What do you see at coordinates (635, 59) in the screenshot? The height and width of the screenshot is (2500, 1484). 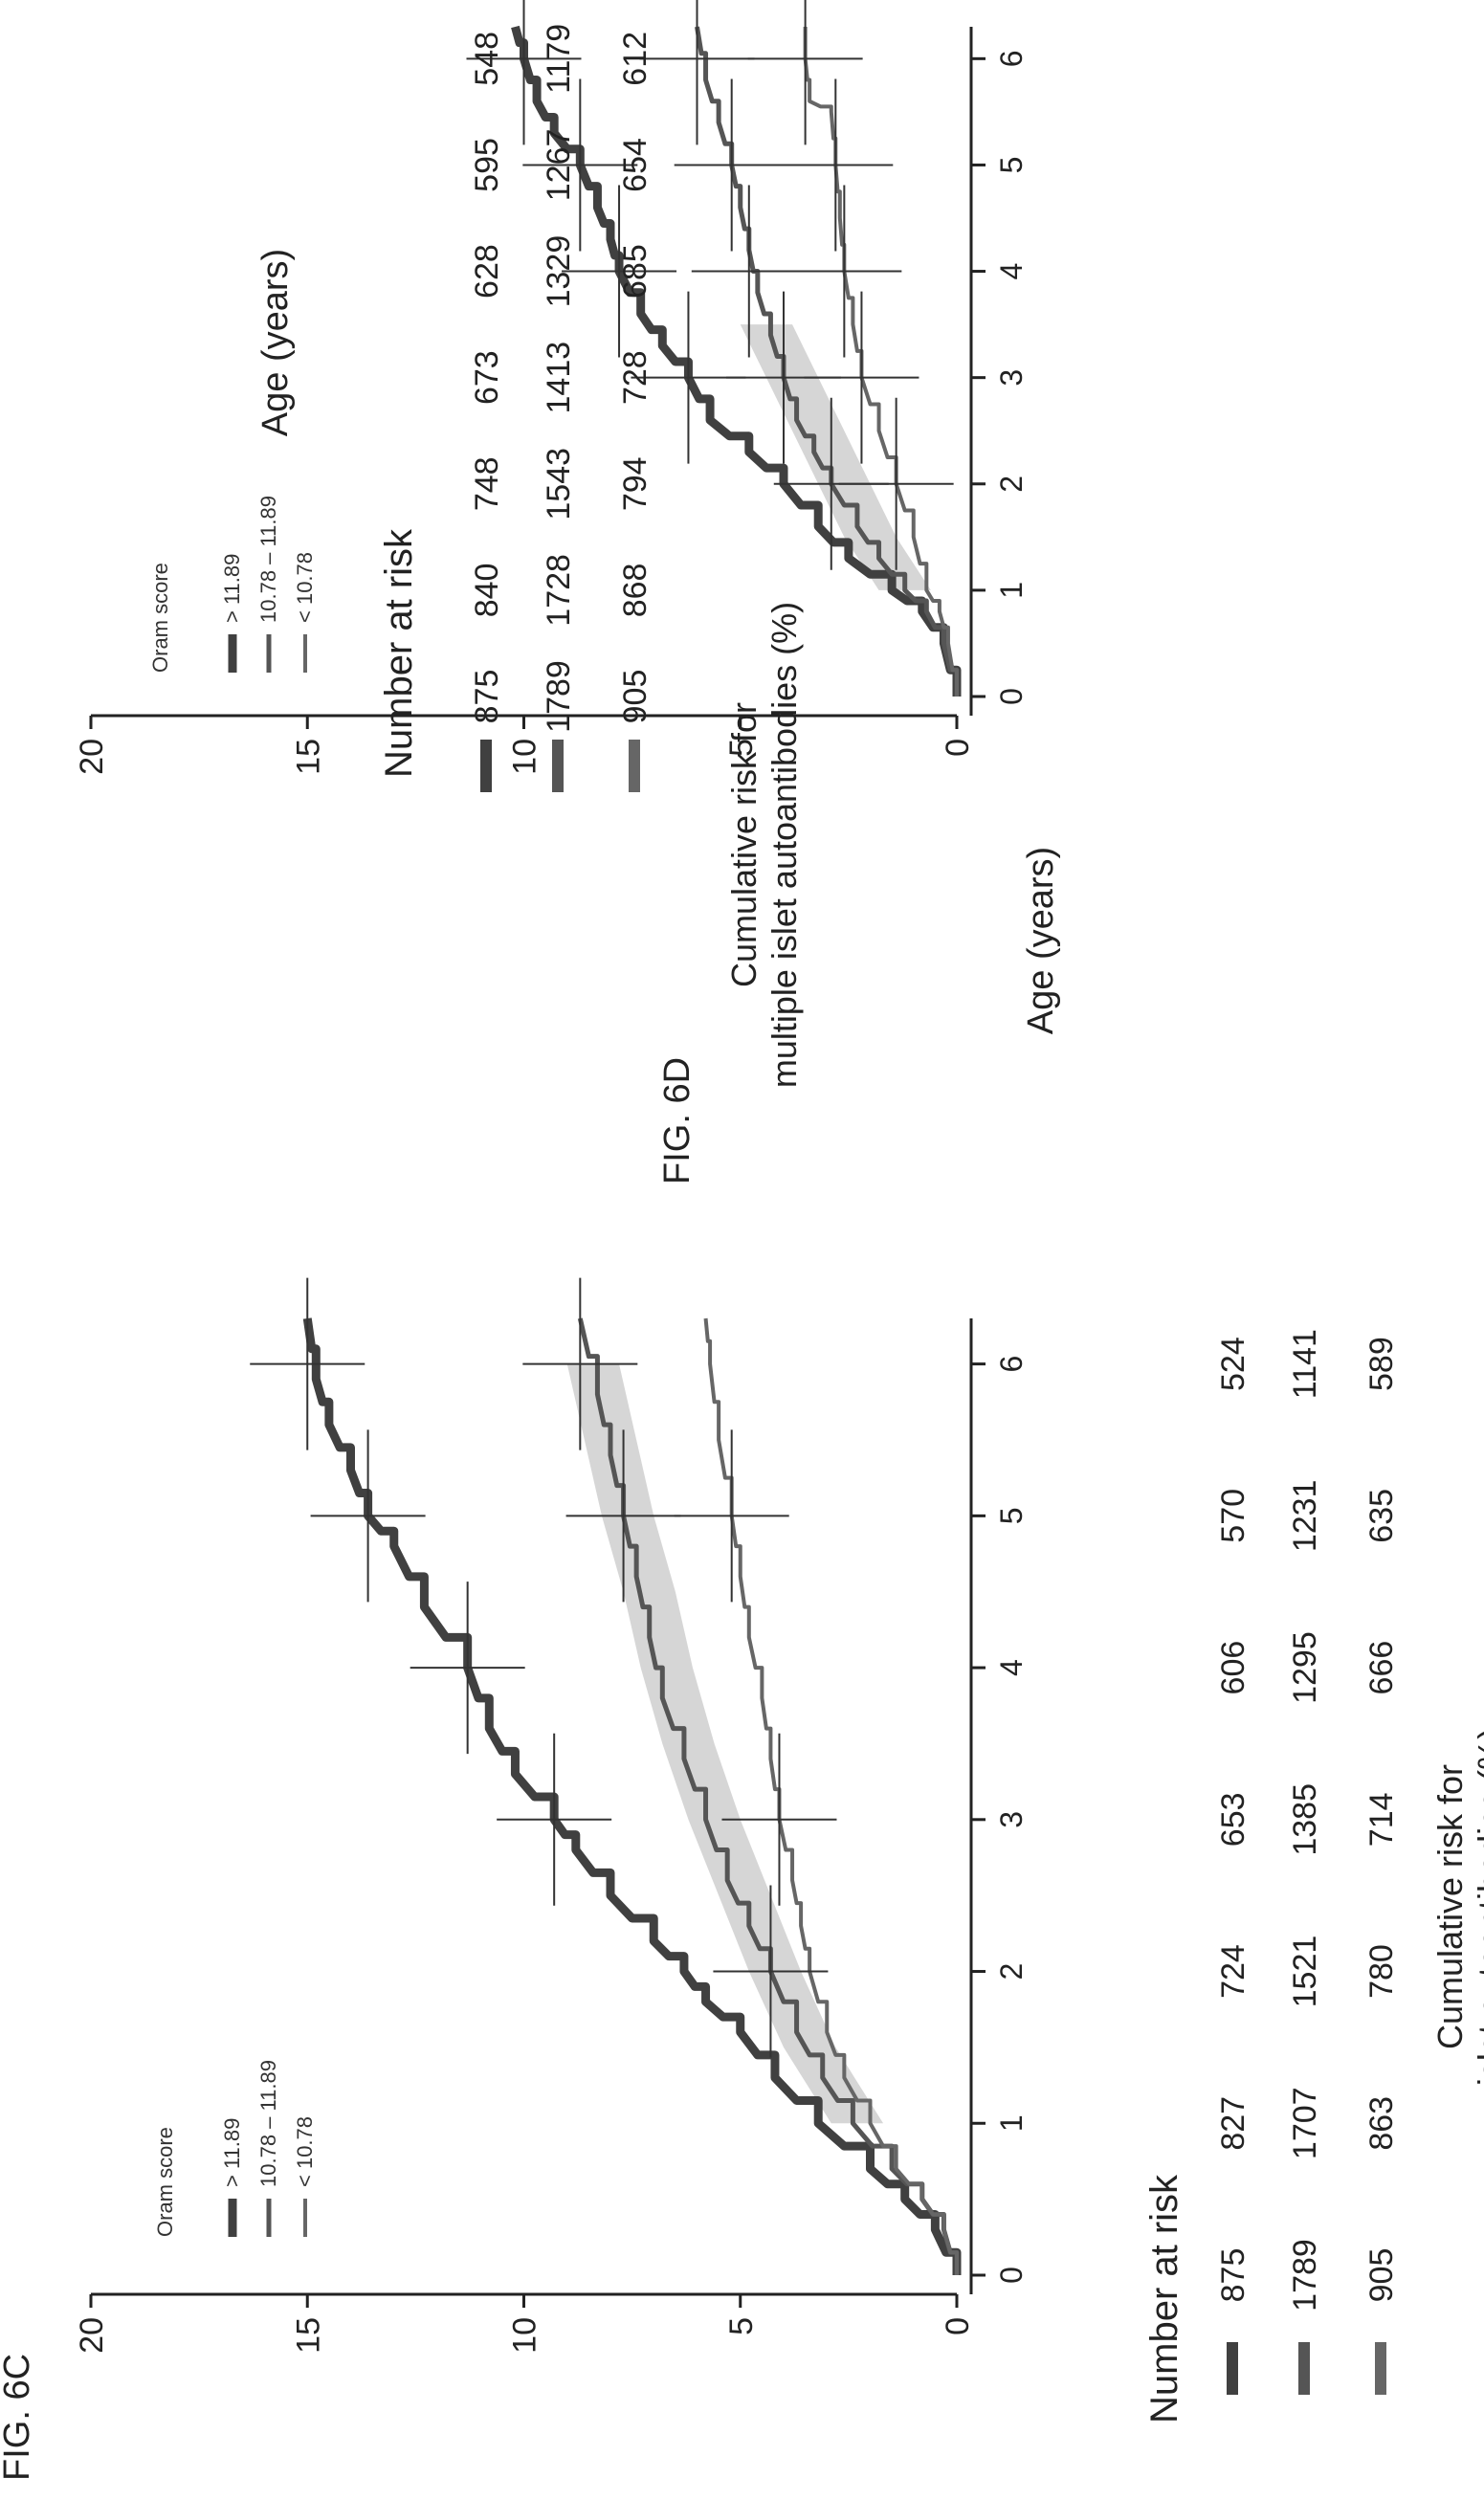 I see `risk-cell: 612` at bounding box center [635, 59].